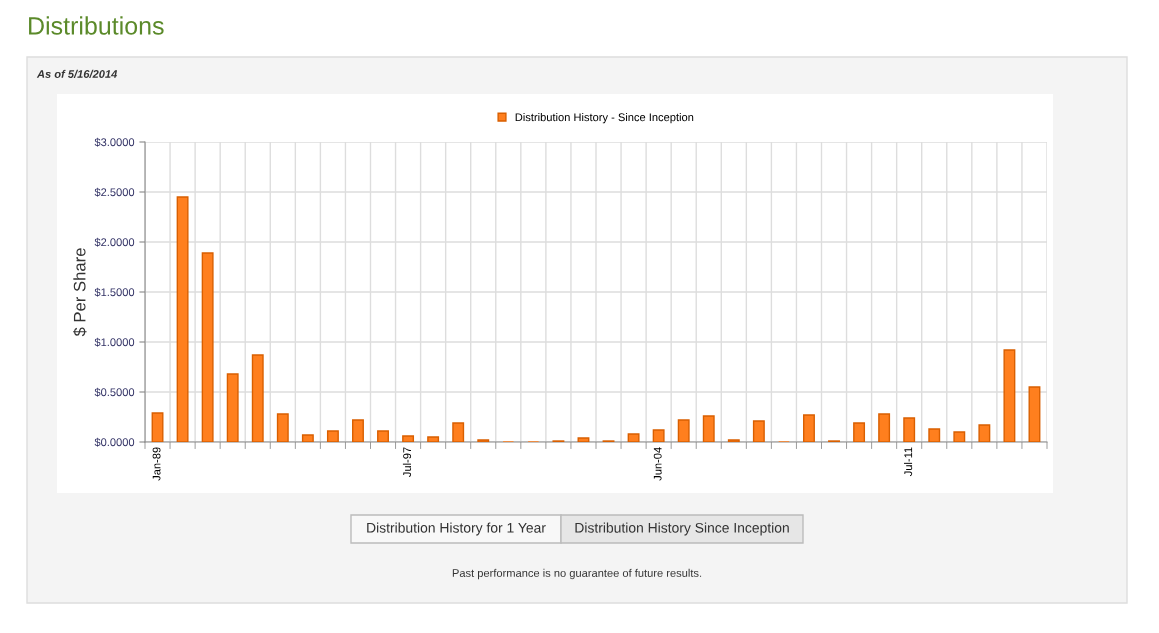  Describe the element at coordinates (156, 464) in the screenshot. I see `x-tick-label: Jan-89` at that location.